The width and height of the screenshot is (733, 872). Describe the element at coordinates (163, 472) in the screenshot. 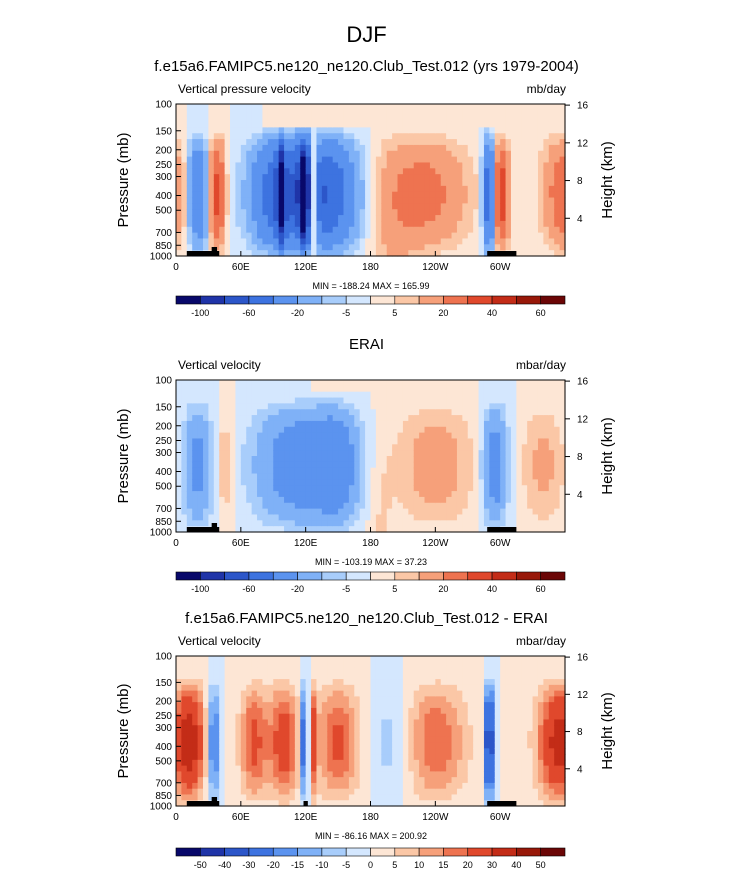

I see `y-tick-label: 400` at that location.